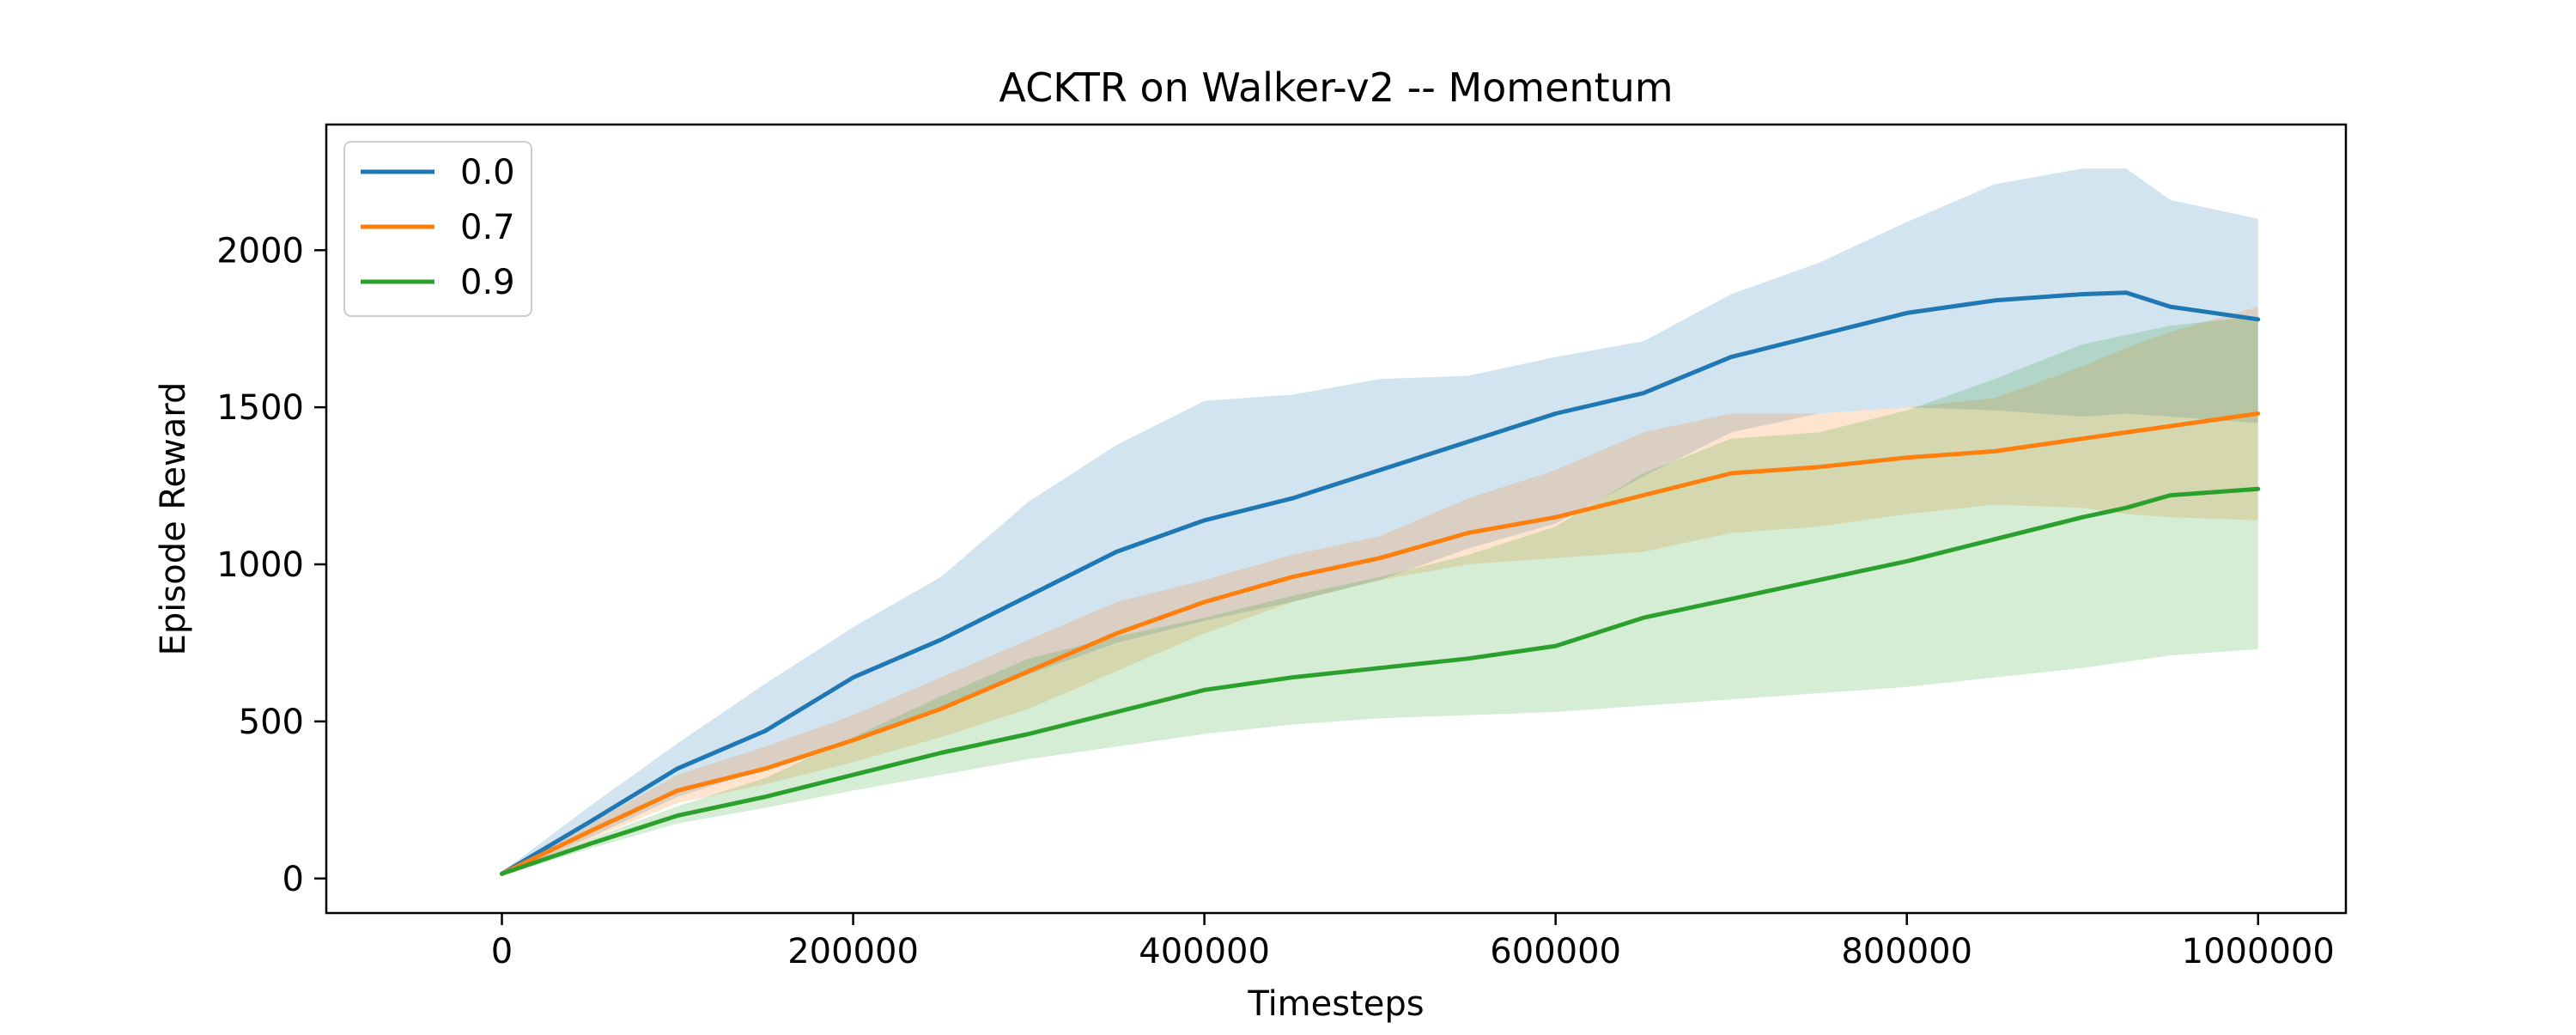 This screenshot has width=2576, height=1035. Describe the element at coordinates (1555, 951) in the screenshot. I see `x-tick-label: 600000` at that location.